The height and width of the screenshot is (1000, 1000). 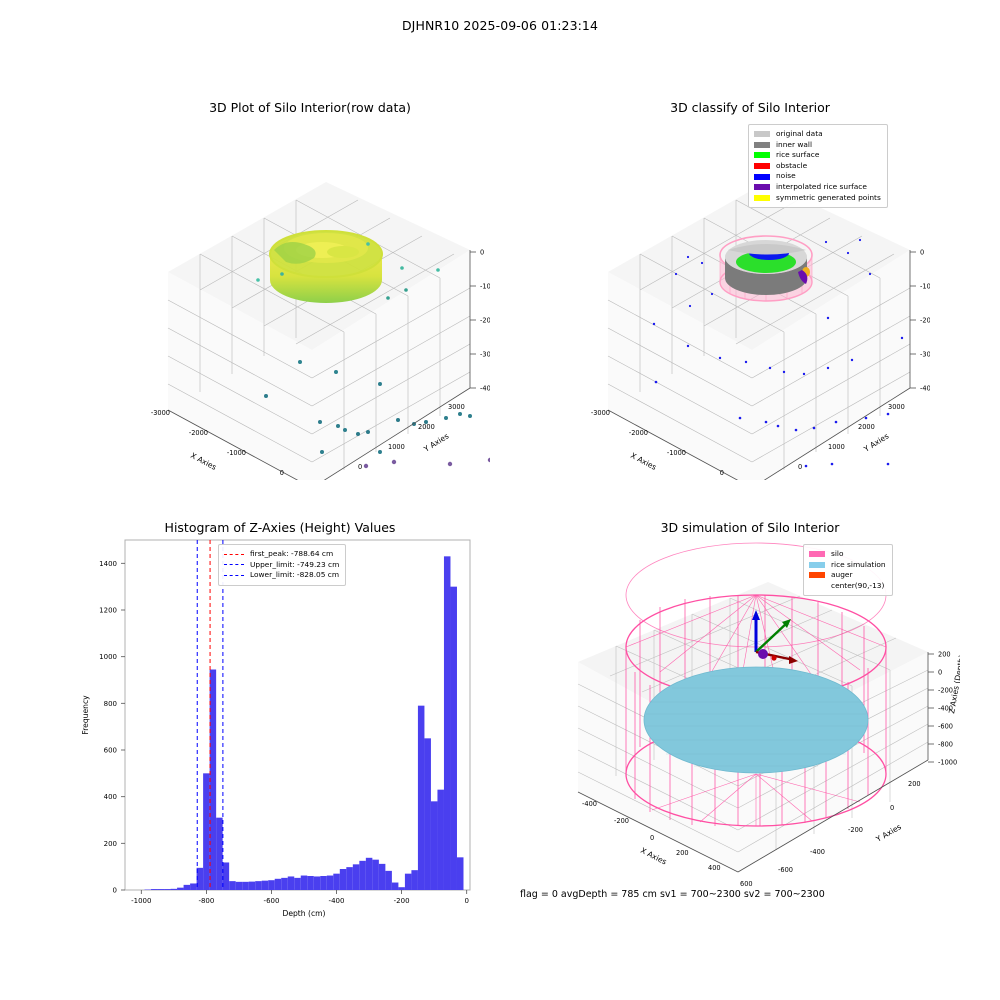 What do you see at coordinates (108, 611) in the screenshot?
I see `svg-text: 1200` at bounding box center [108, 611].